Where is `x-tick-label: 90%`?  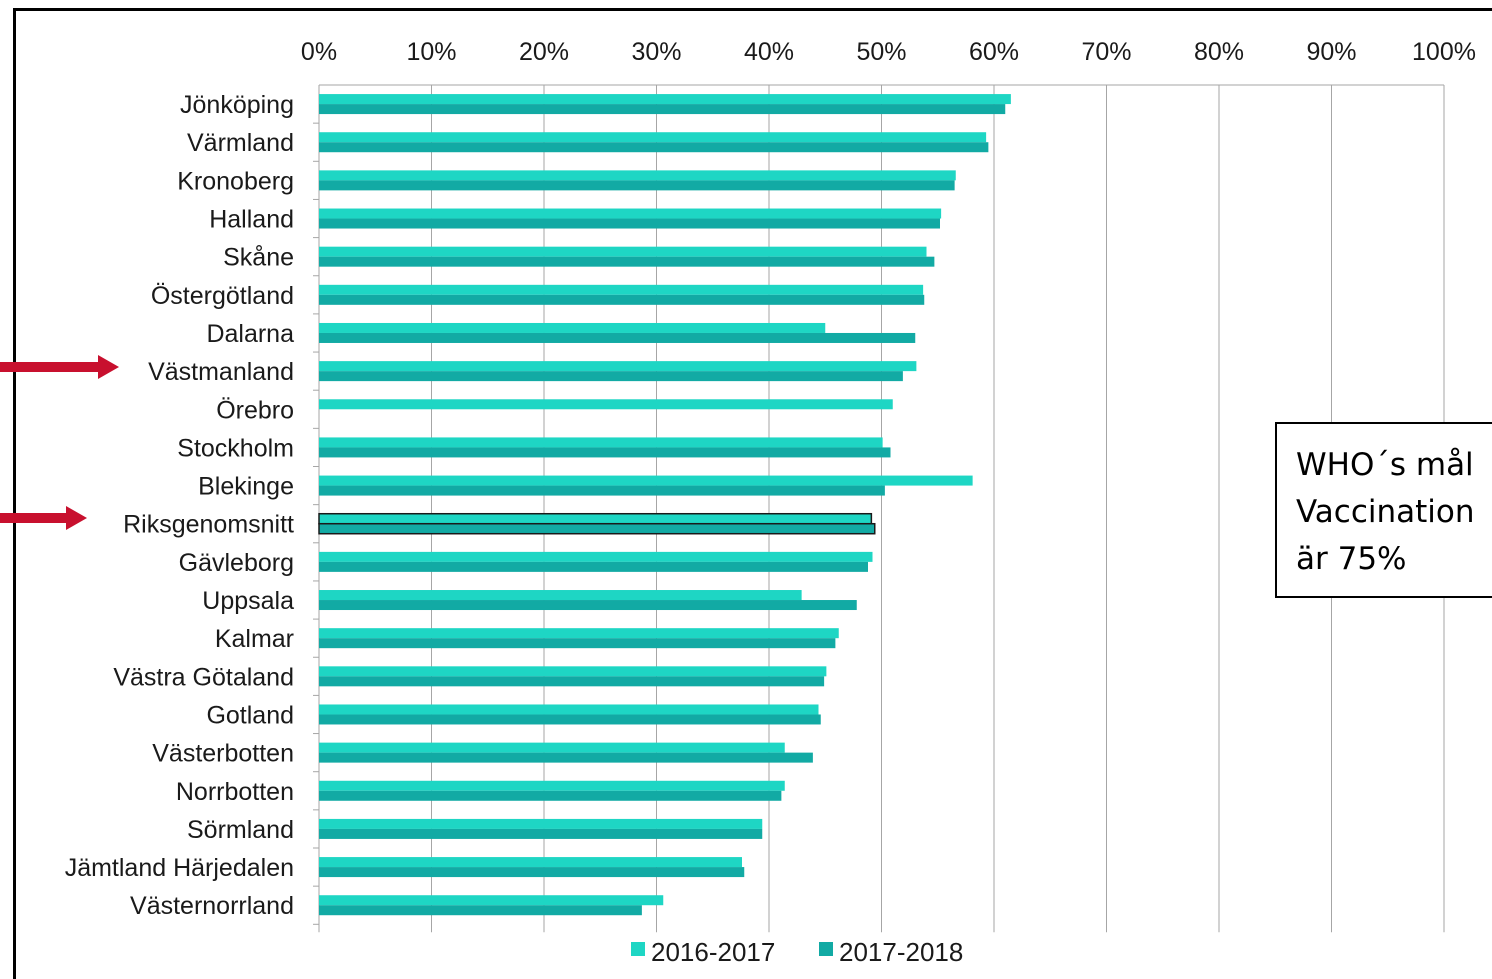 x-tick-label: 90% is located at coordinates (1331, 52).